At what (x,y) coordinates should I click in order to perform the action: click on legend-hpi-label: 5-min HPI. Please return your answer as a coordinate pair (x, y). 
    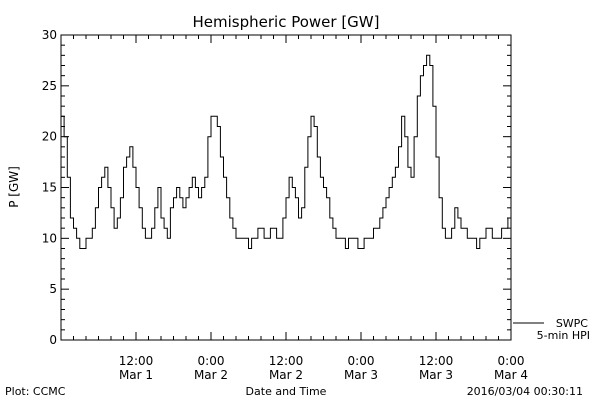
    Looking at the image, I should click on (563, 335).